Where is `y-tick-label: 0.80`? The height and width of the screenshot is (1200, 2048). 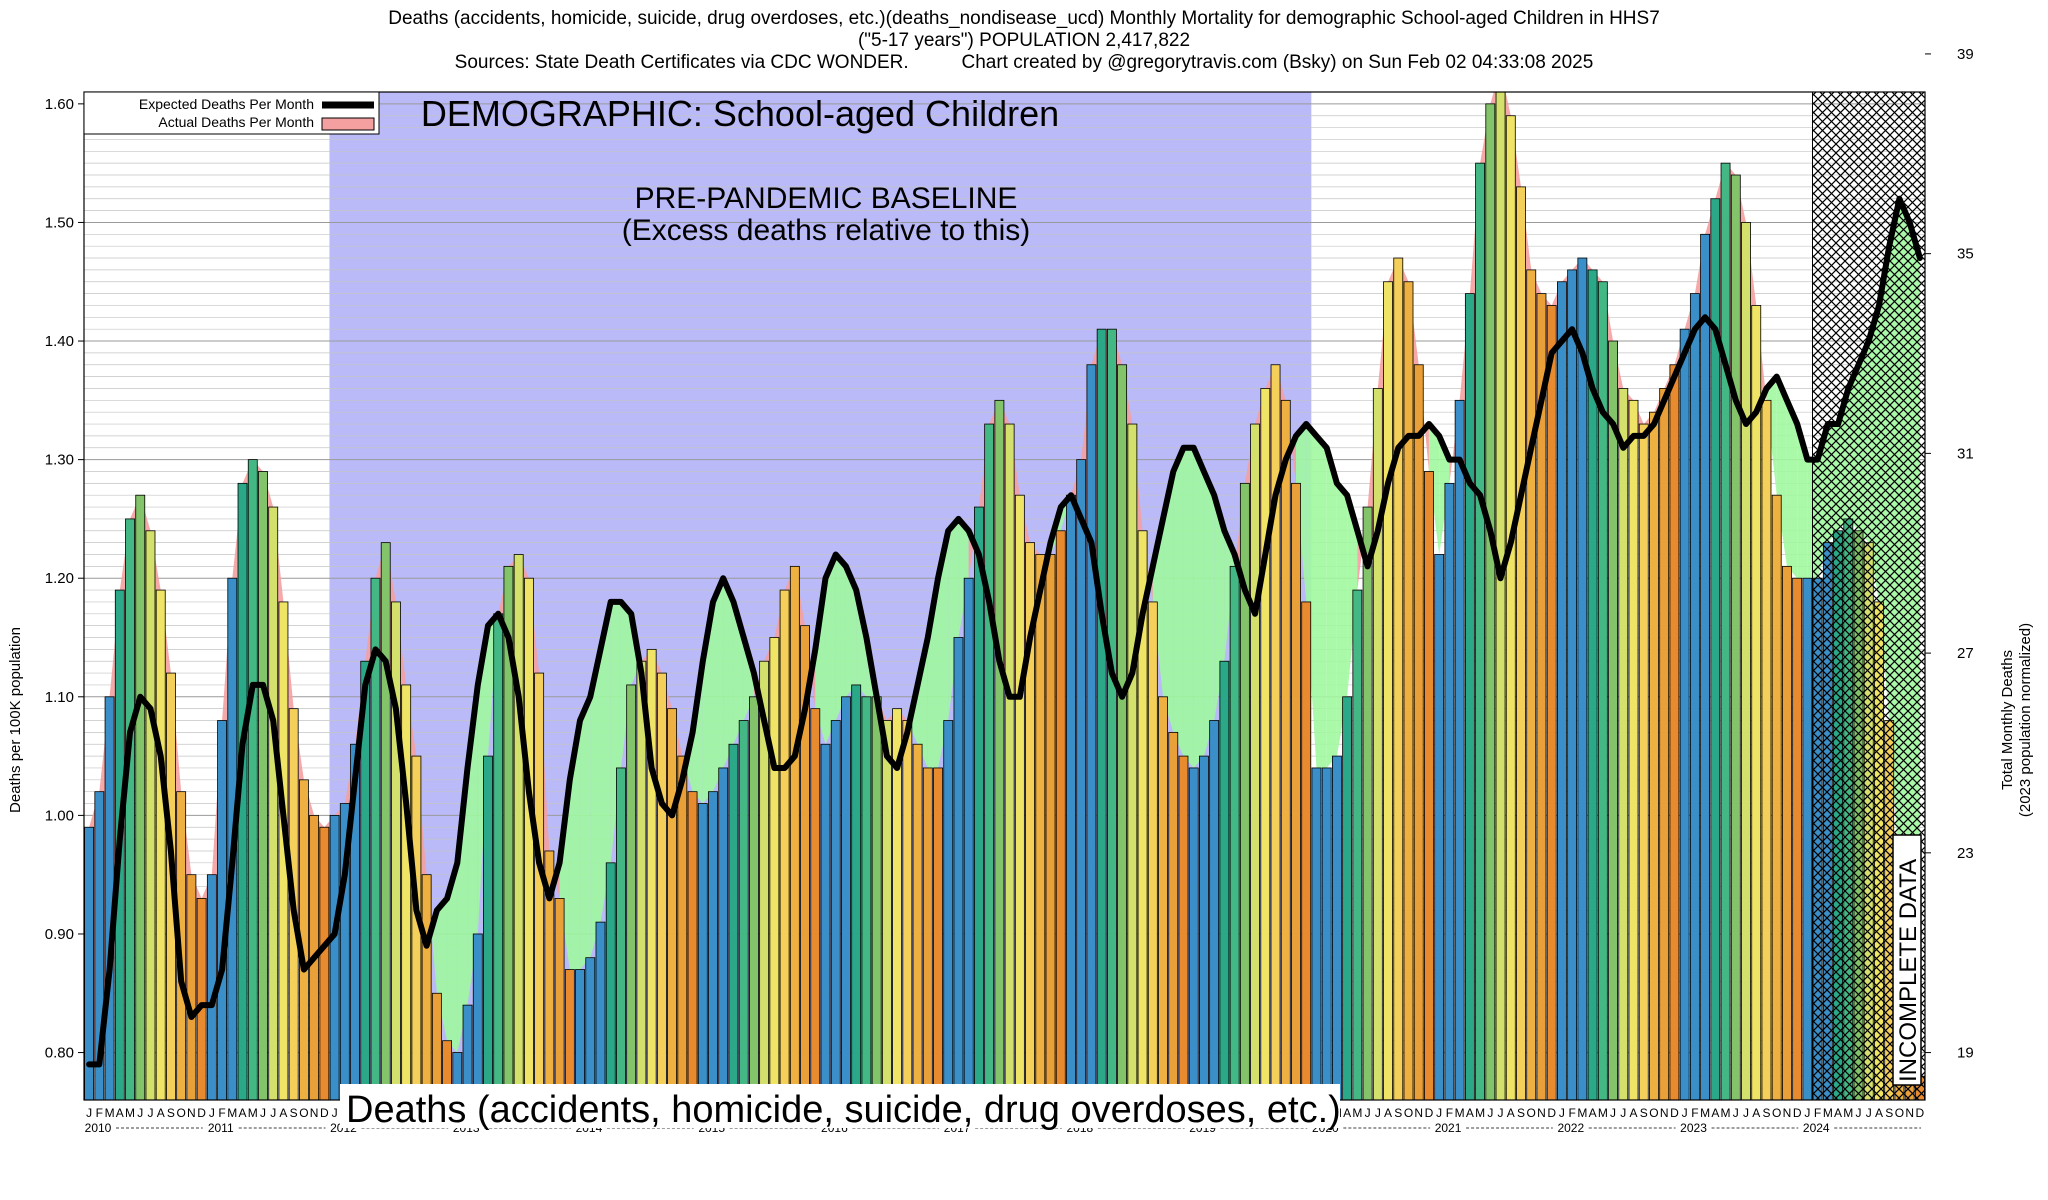
y-tick-label: 0.80 is located at coordinates (59, 1053).